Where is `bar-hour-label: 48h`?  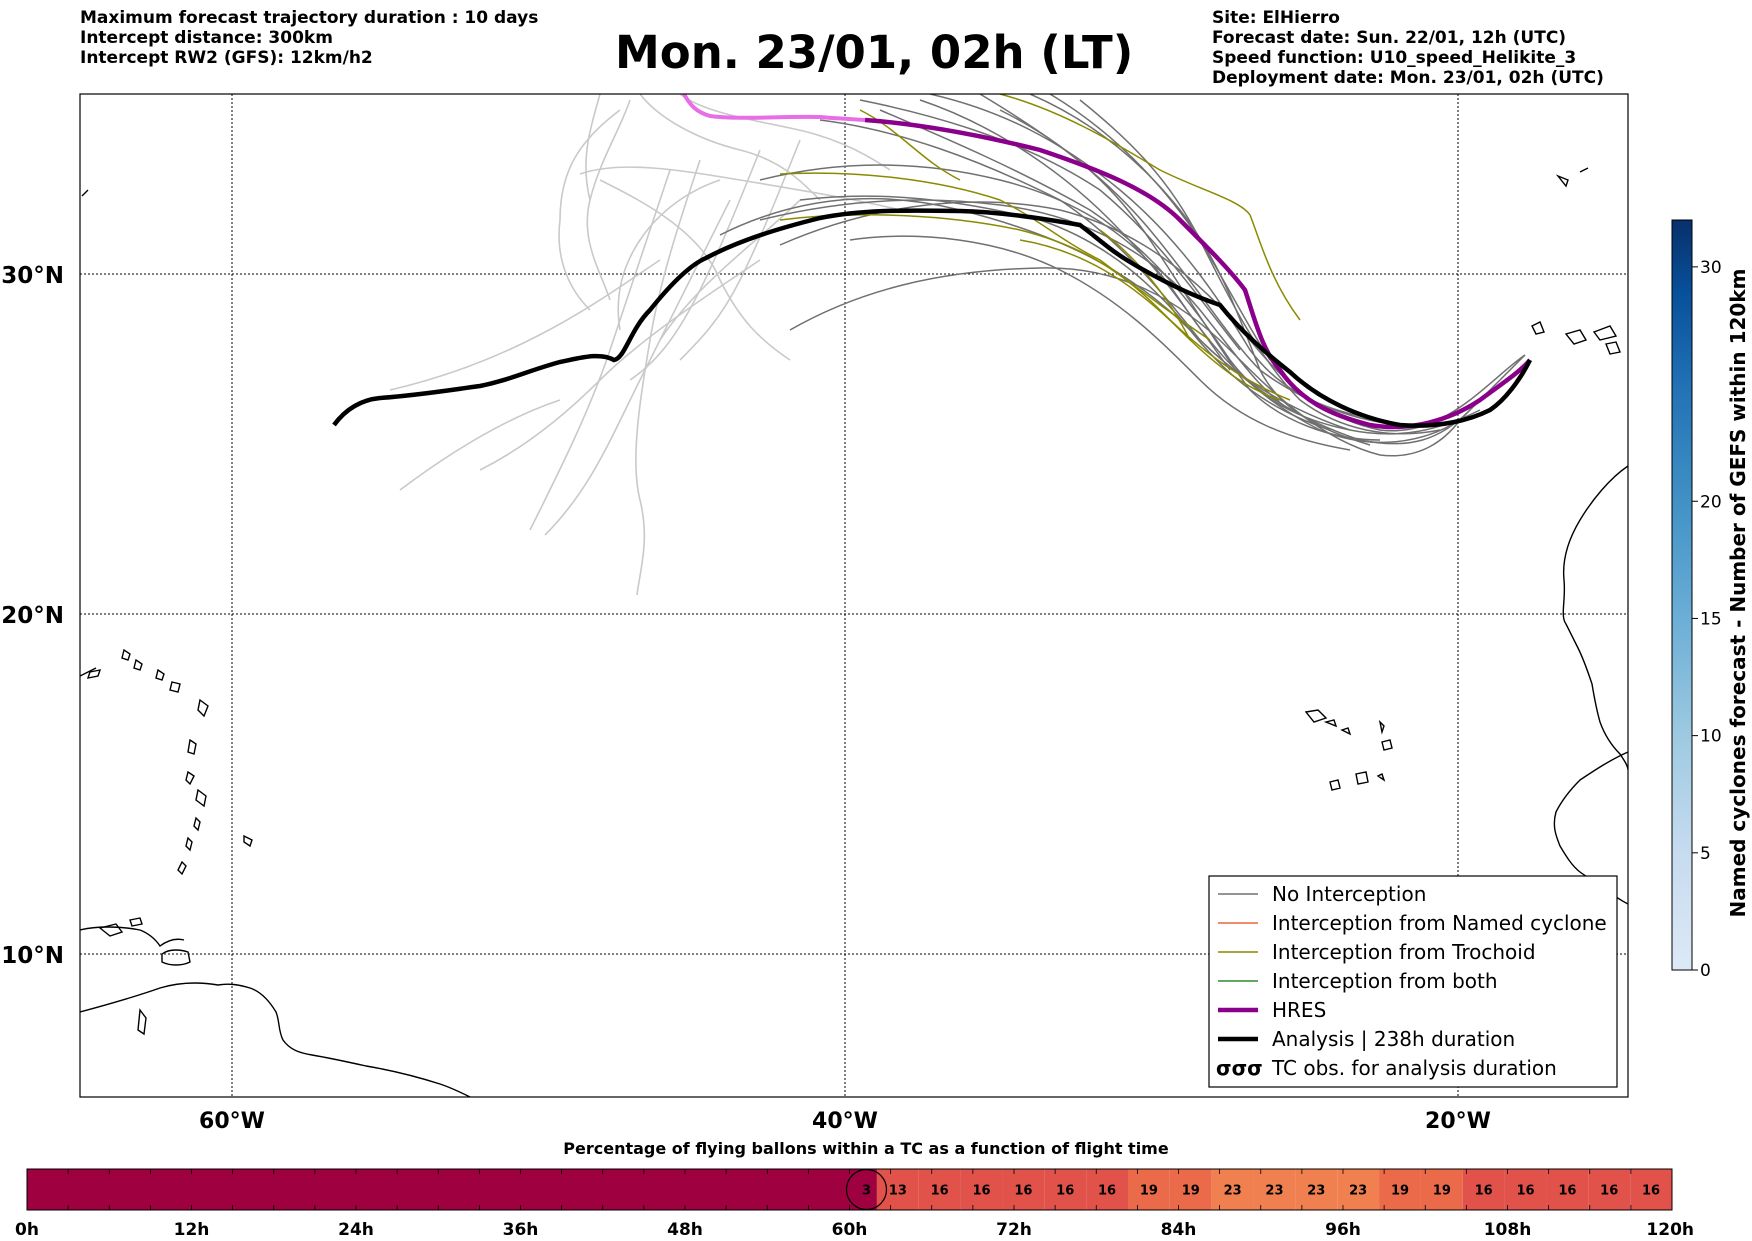 bar-hour-label: 48h is located at coordinates (685, 1230).